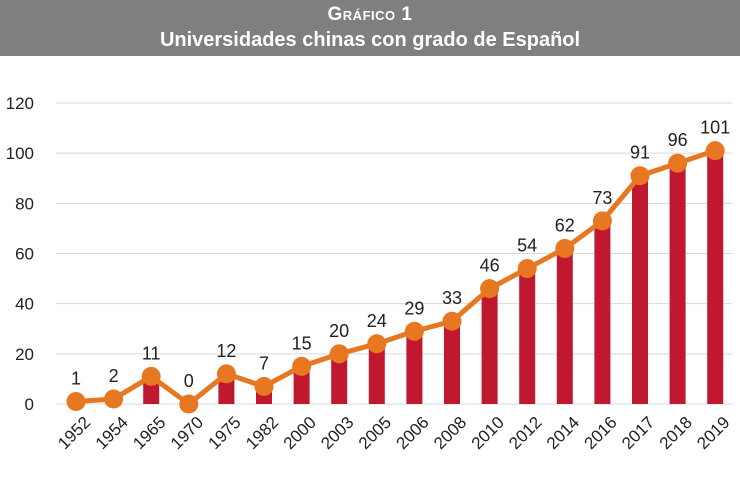 The height and width of the screenshot is (494, 740). I want to click on x-tick-label: 2003, so click(337, 433).